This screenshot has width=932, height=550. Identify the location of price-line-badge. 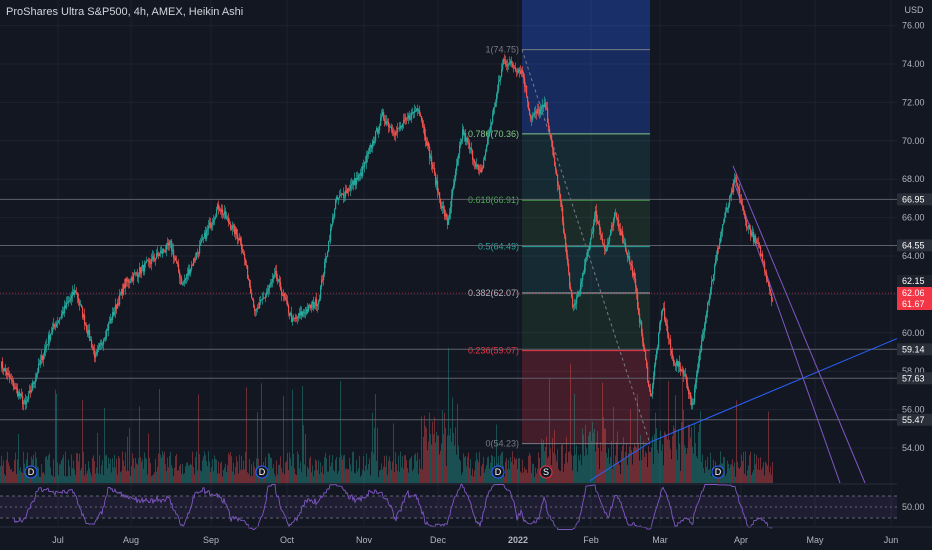
(914, 349).